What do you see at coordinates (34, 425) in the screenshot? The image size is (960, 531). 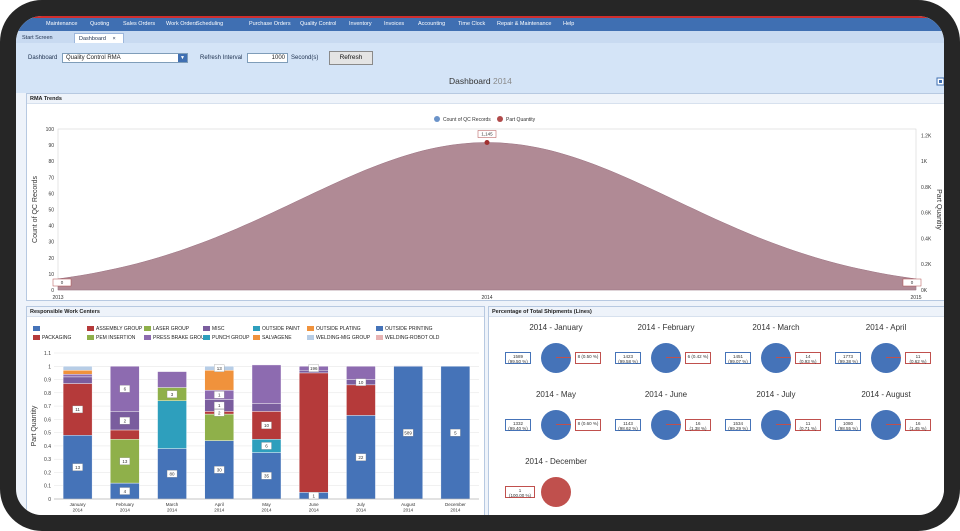 I see `y-axis-label: Part Quantity` at bounding box center [34, 425].